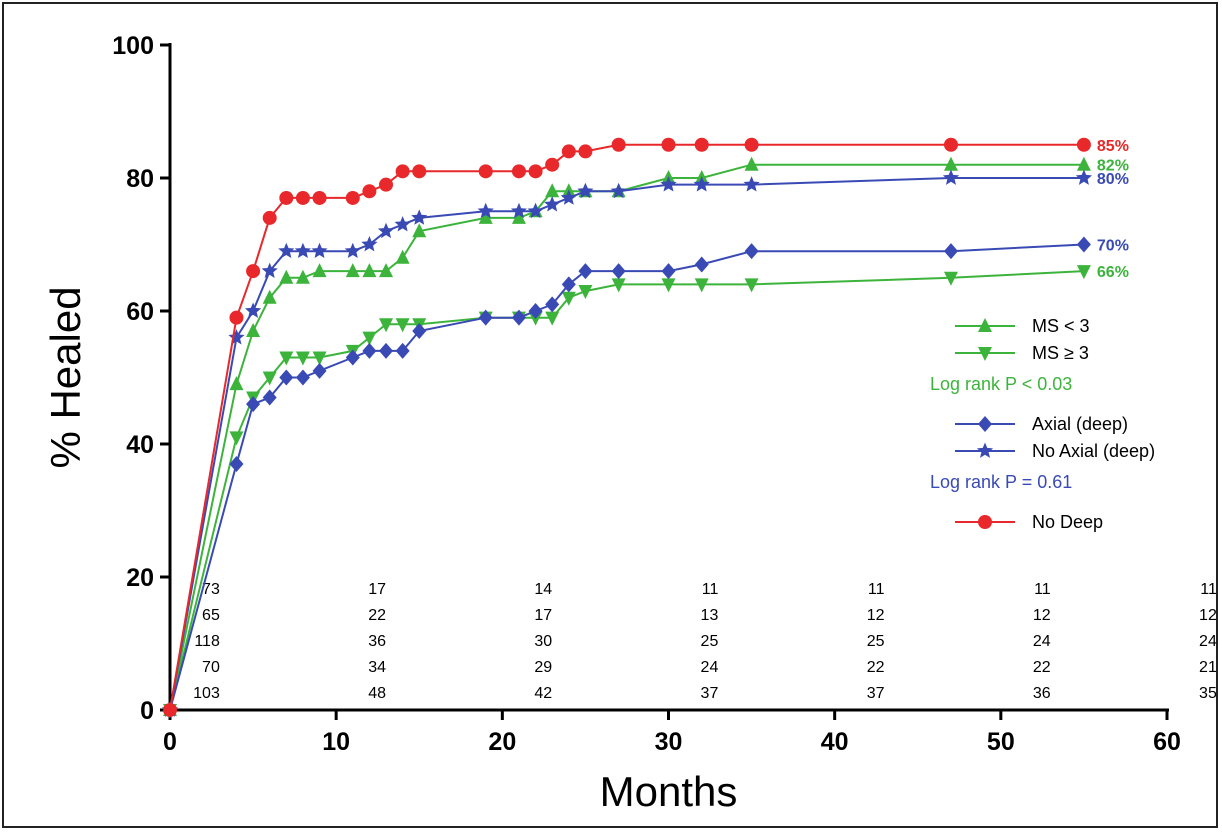 The height and width of the screenshot is (832, 1222). I want to click on risk-count: 42, so click(543, 693).